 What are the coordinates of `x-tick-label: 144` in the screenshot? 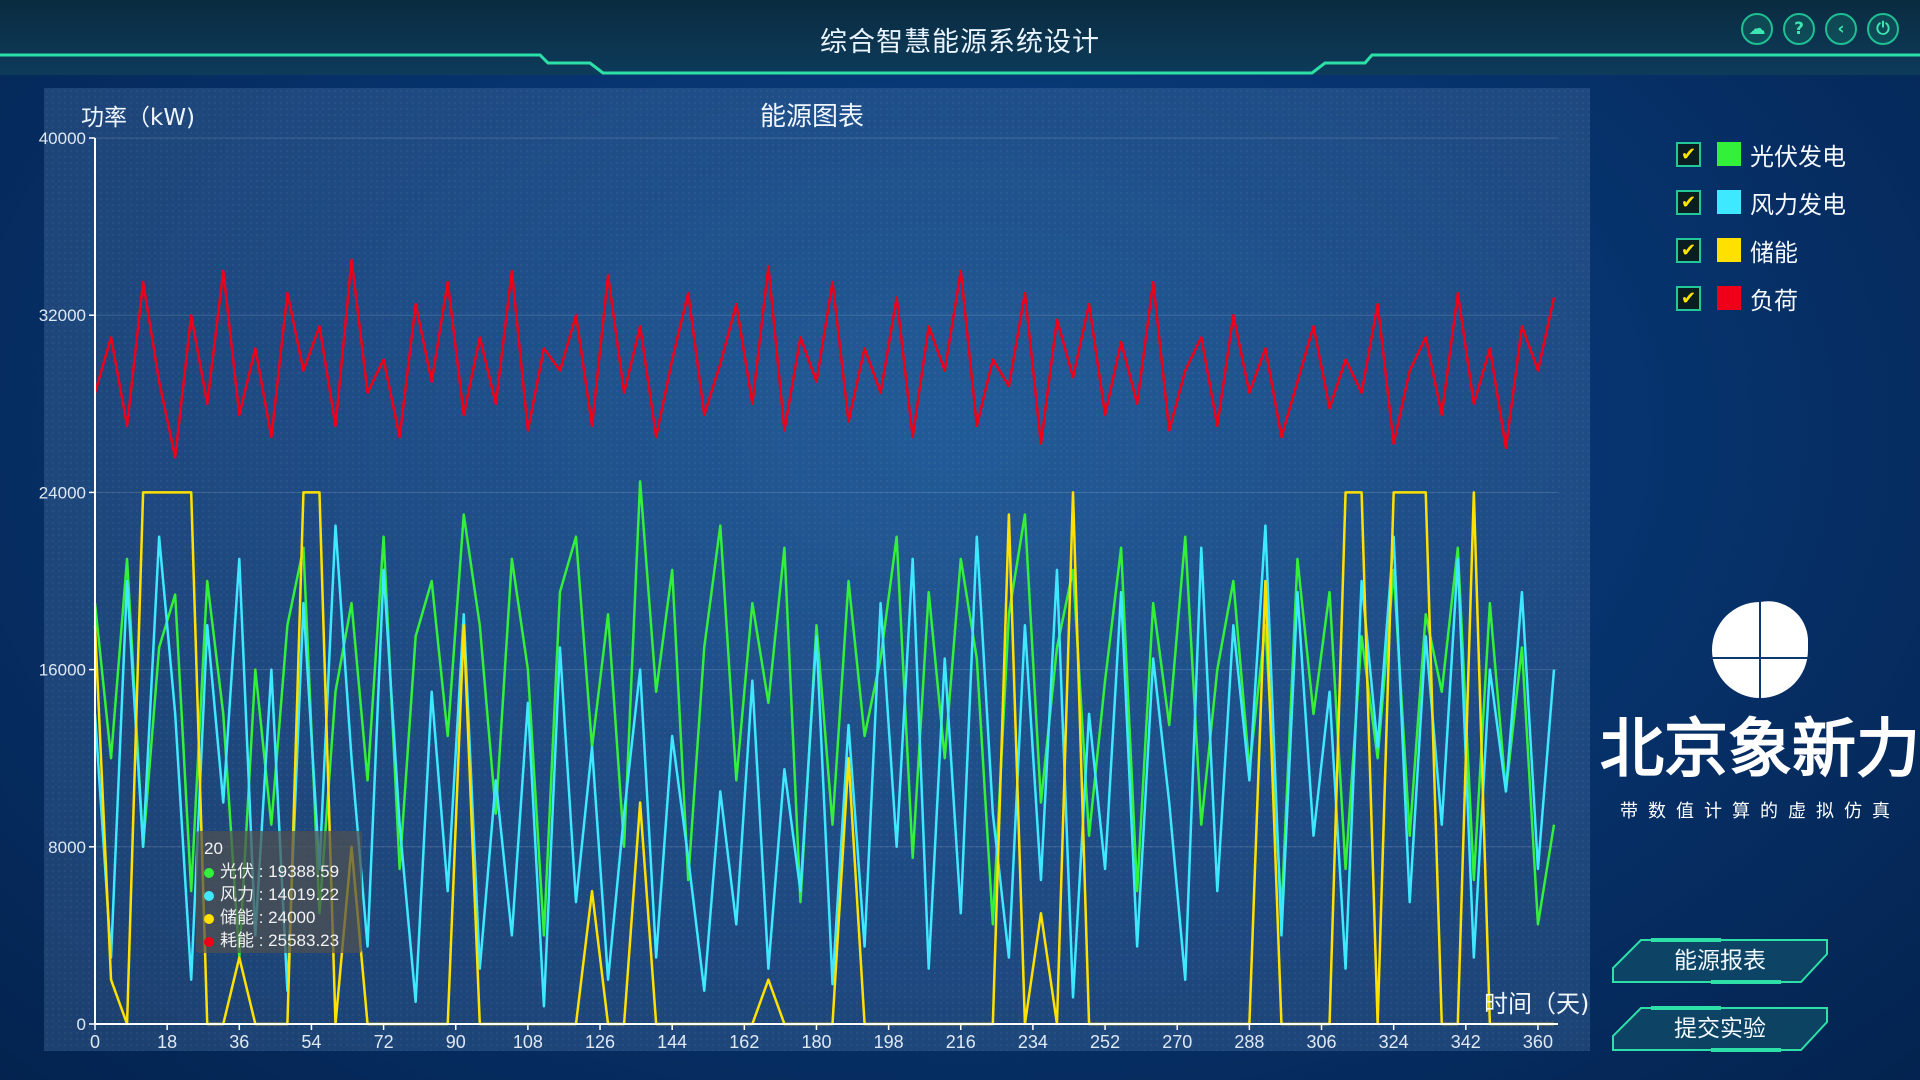 It's located at (672, 1042).